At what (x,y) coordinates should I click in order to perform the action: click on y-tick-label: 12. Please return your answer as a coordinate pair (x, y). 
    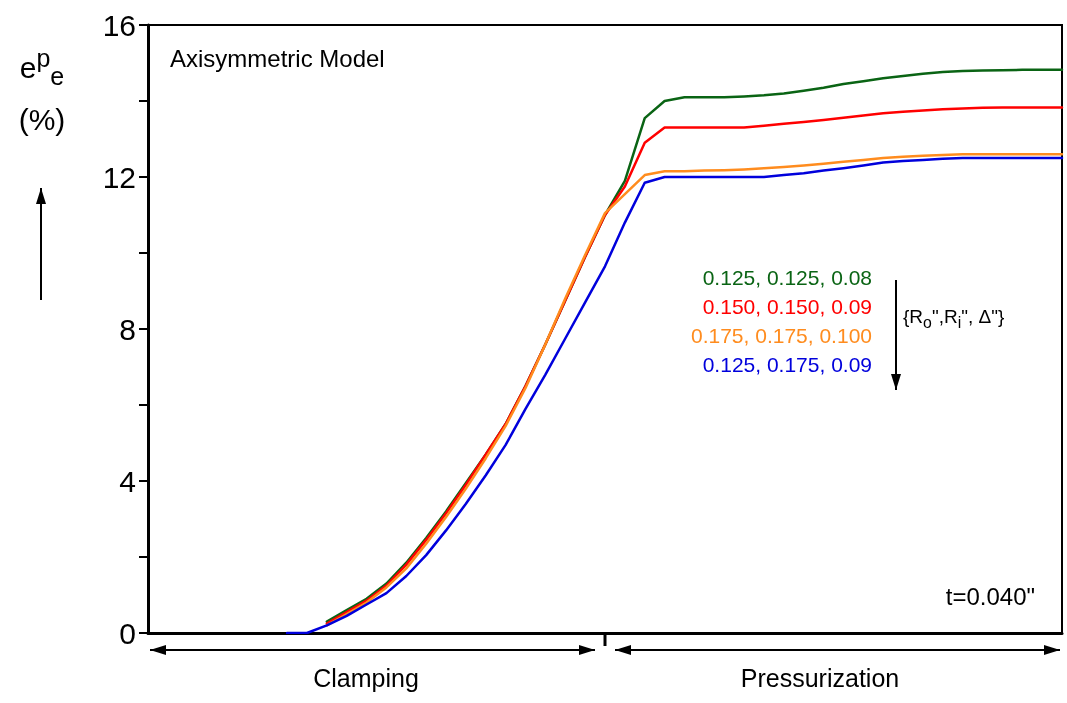
    Looking at the image, I should click on (119, 177).